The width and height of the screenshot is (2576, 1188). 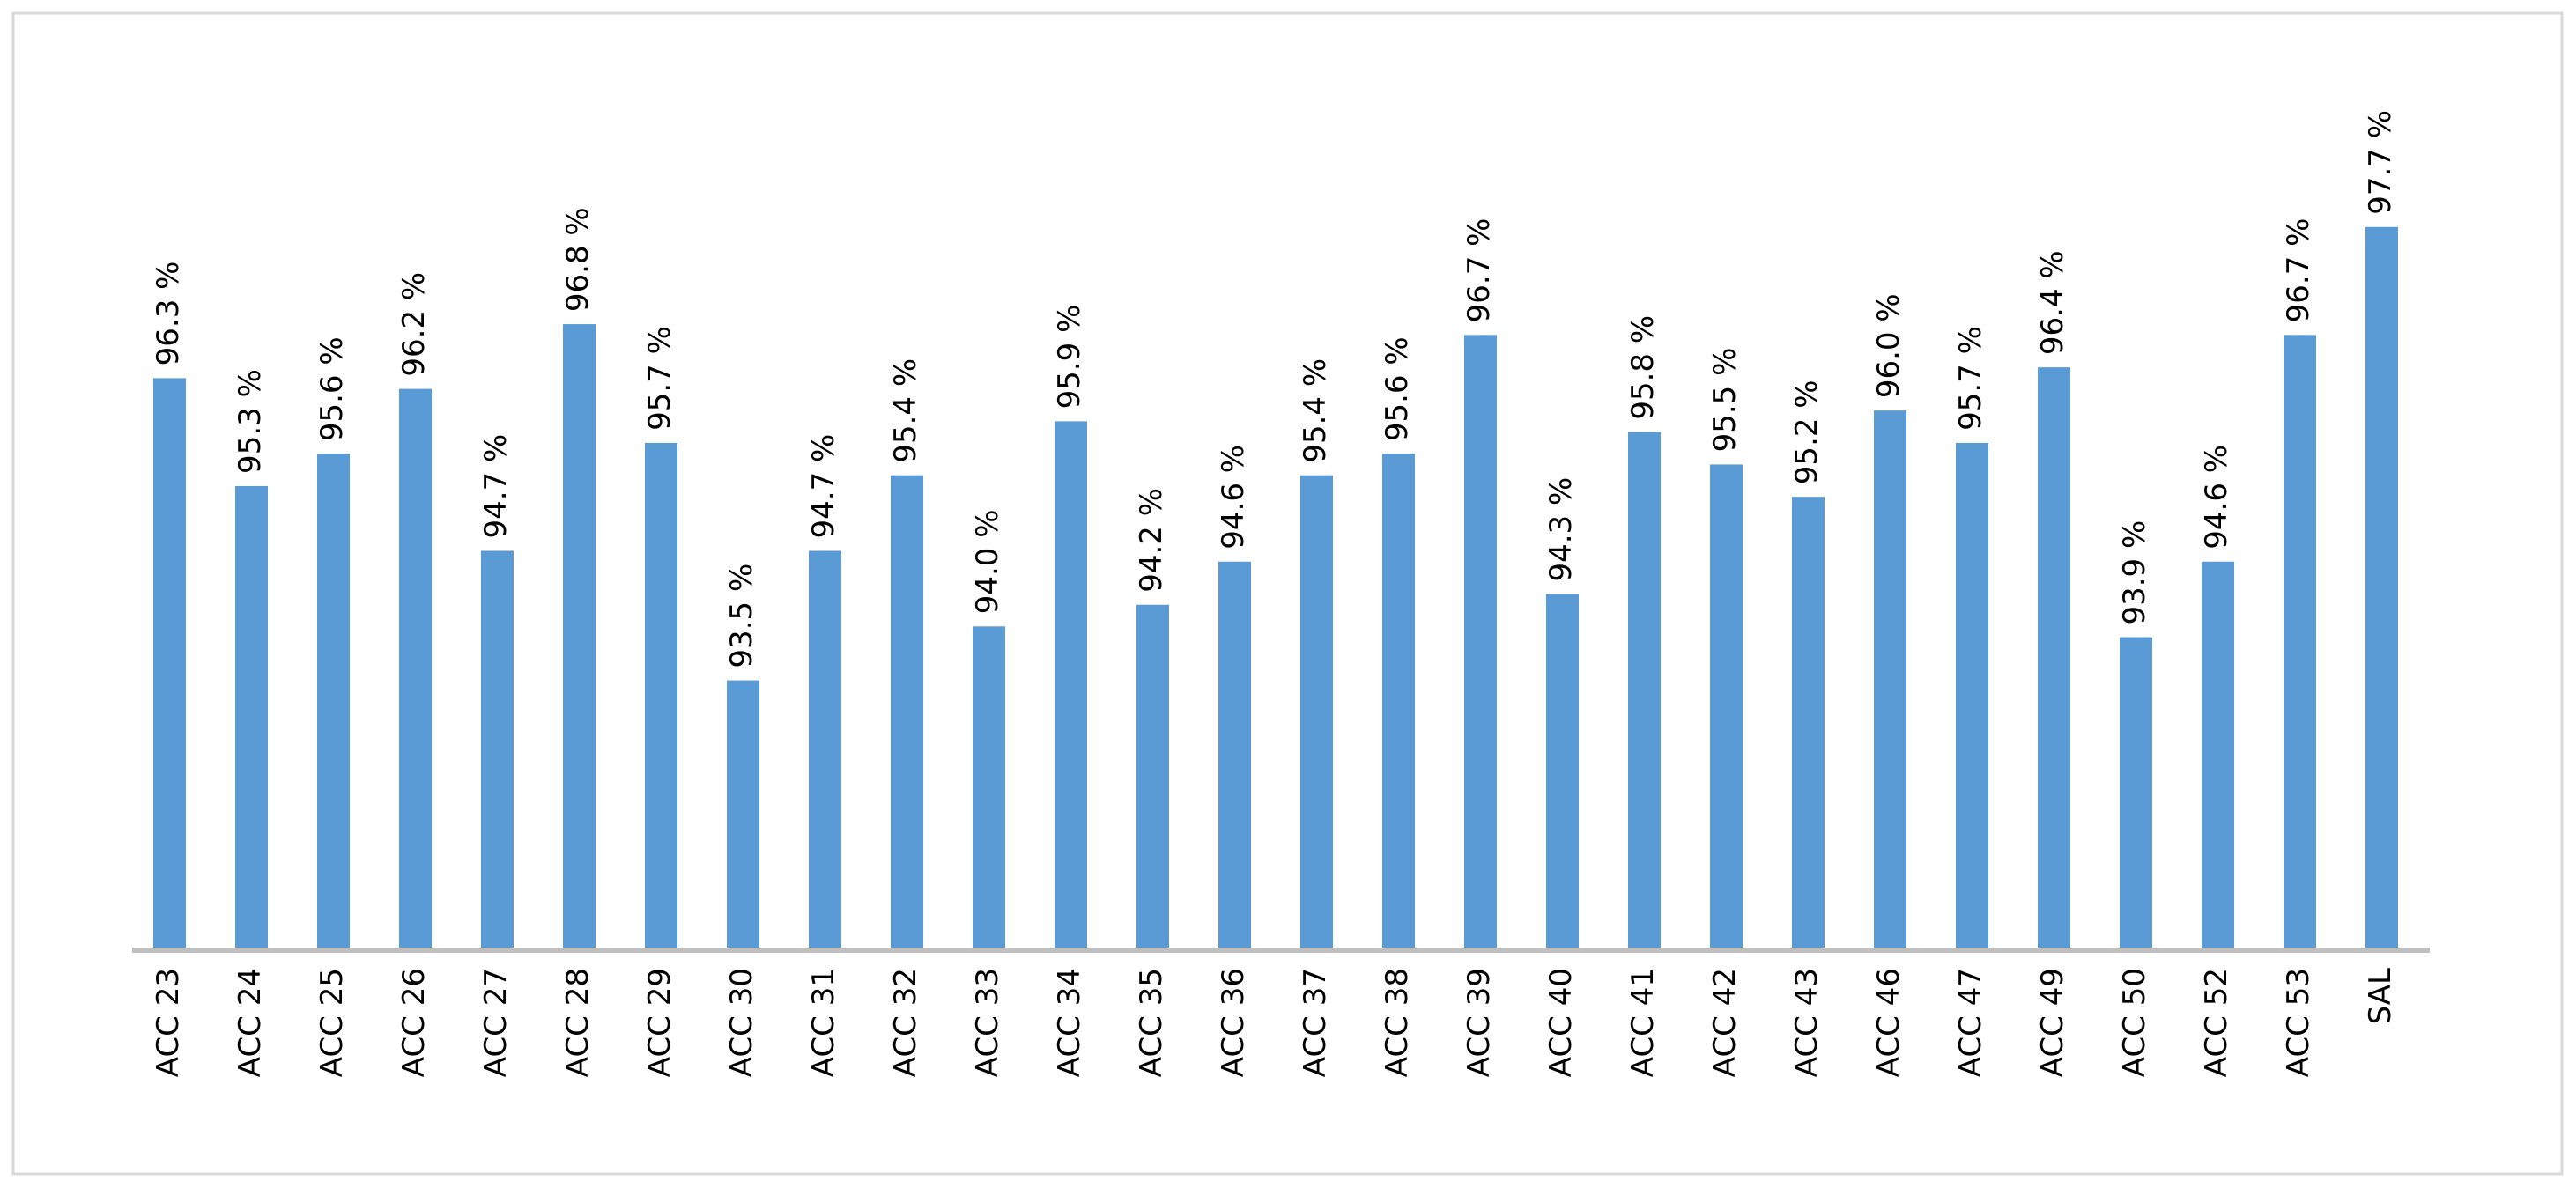 I want to click on x-tick-label: ACC 40, so click(x=1561, y=1022).